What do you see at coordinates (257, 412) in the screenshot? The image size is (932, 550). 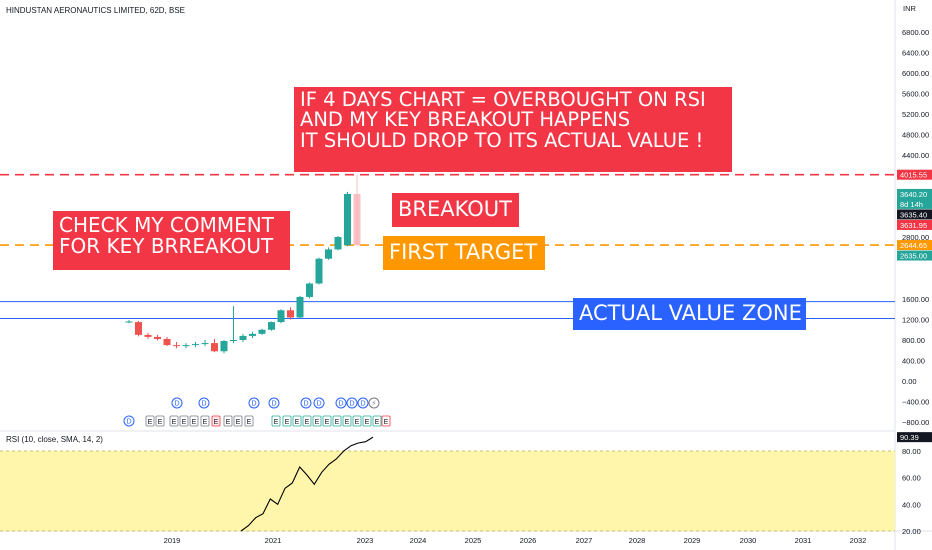 I see `event-markers: DD D D D D D D D D ⚡E E E E E E E E E E E E E E E E E E E E E E` at bounding box center [257, 412].